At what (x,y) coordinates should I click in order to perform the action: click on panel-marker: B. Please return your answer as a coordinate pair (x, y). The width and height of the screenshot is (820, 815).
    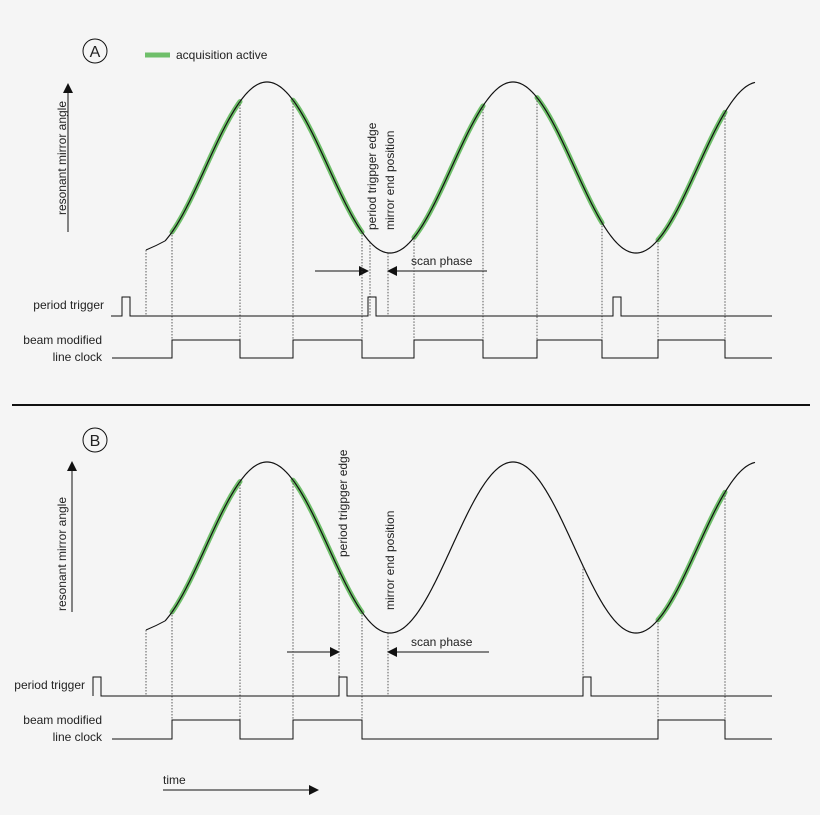
    Looking at the image, I should click on (95, 441).